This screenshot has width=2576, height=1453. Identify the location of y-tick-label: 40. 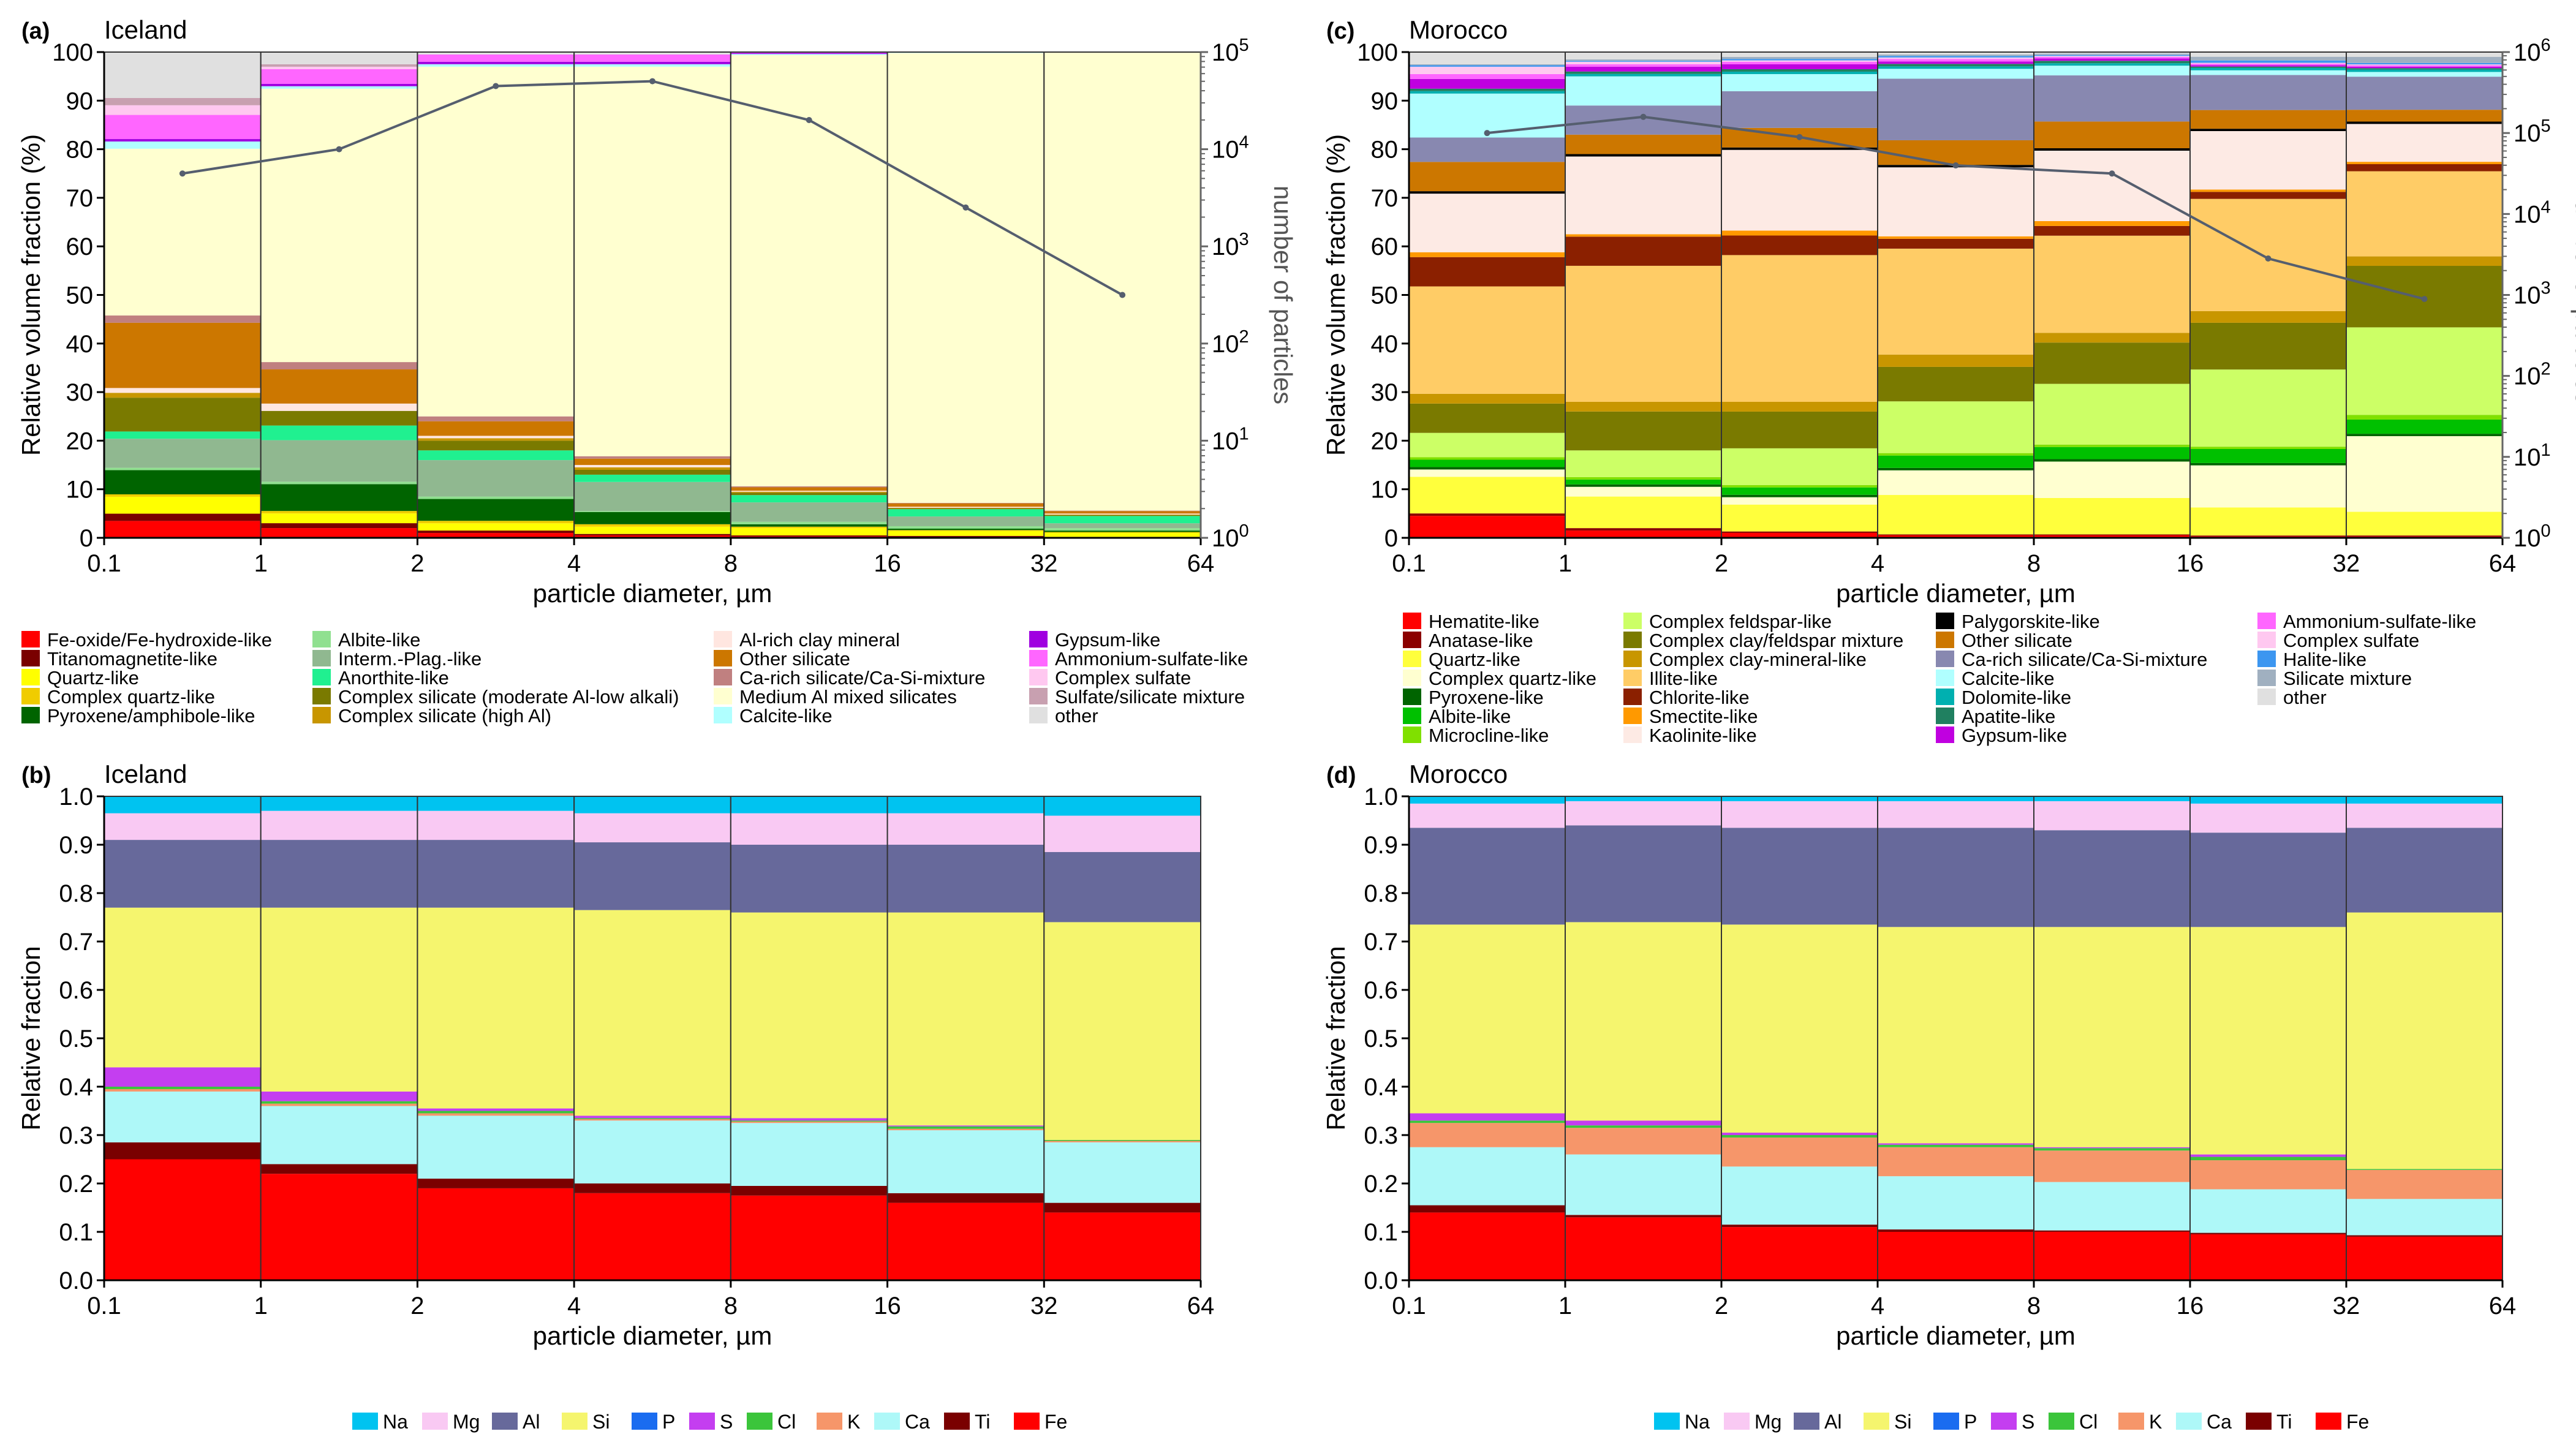
(80, 344).